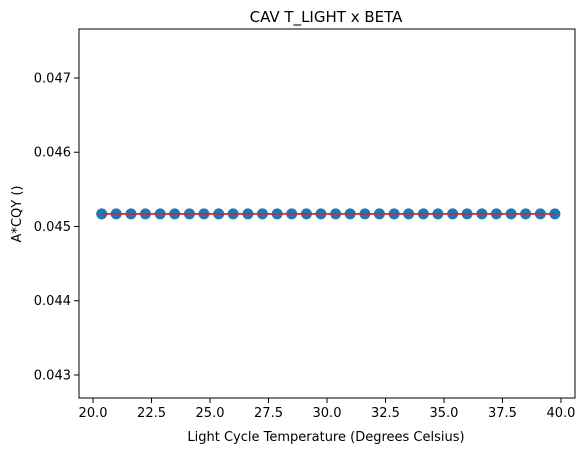 This screenshot has height=453, width=585. I want to click on x-tick-label: 40.0, so click(560, 413).